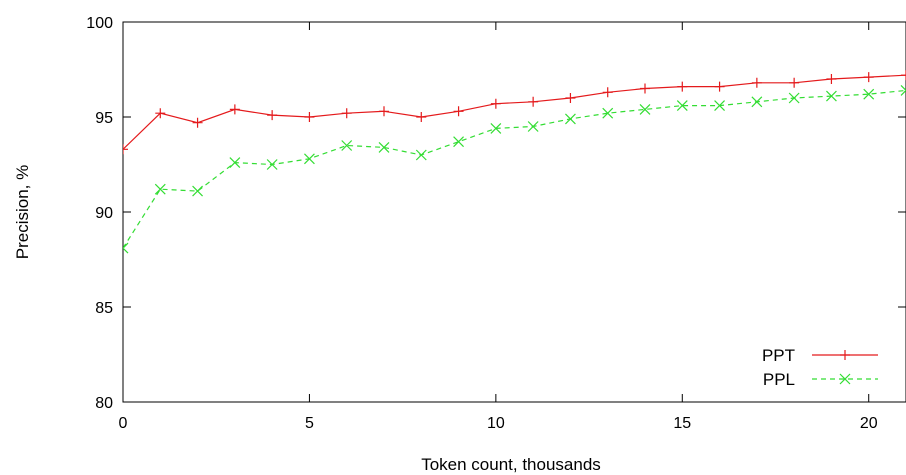  I want to click on y-tick-label: 100, so click(99, 23).